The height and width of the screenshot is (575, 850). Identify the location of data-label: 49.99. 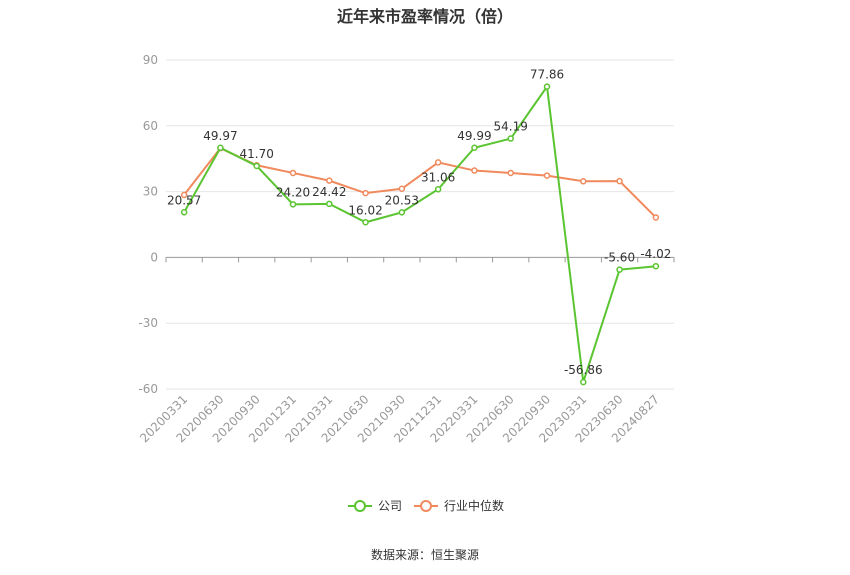
(474, 136).